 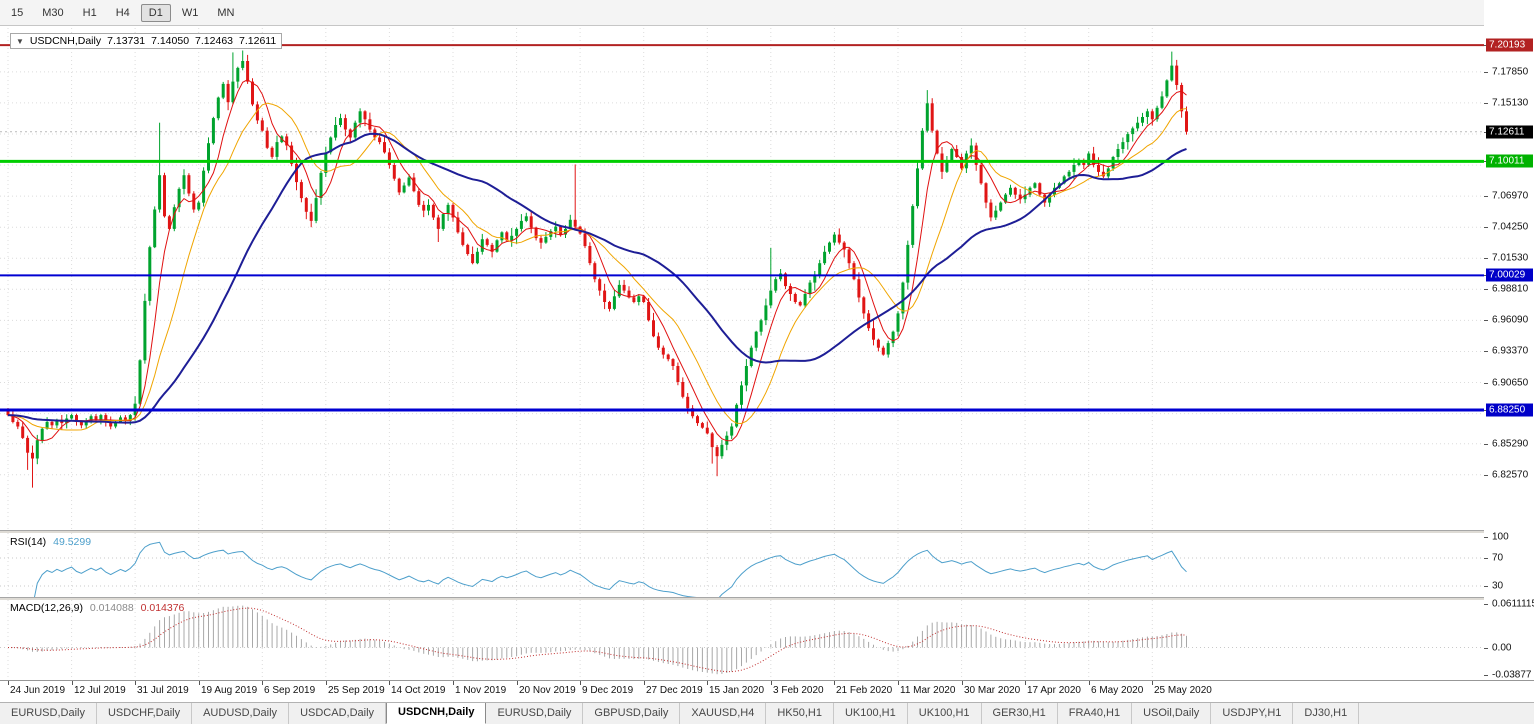 What do you see at coordinates (674, 690) in the screenshot?
I see `date-label: 27 Dec 2019` at bounding box center [674, 690].